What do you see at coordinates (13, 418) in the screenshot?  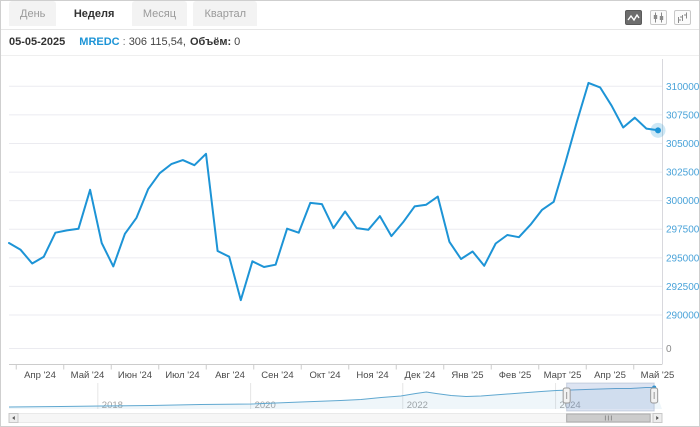 I see `scrollbar-left-arrow-icon` at bounding box center [13, 418].